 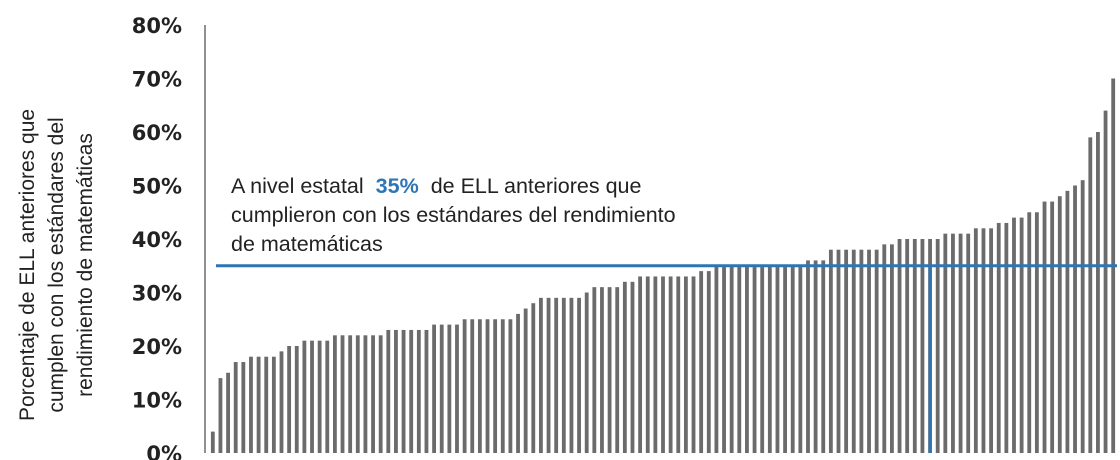 I want to click on y-tick-label: 60%, so click(x=157, y=133).